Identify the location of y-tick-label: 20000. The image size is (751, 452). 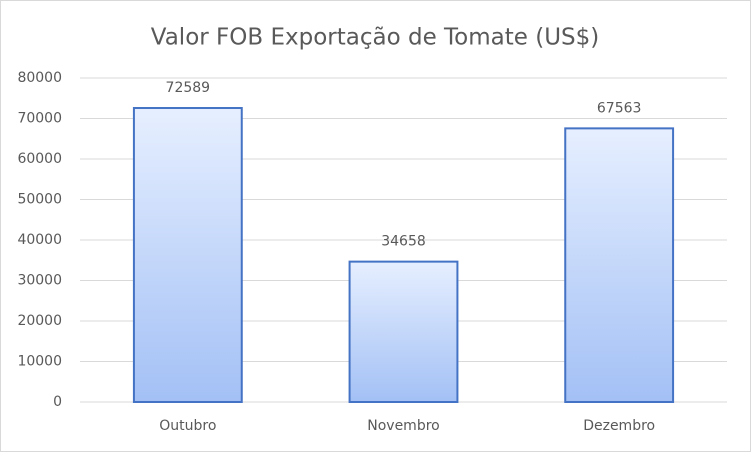
(39, 321).